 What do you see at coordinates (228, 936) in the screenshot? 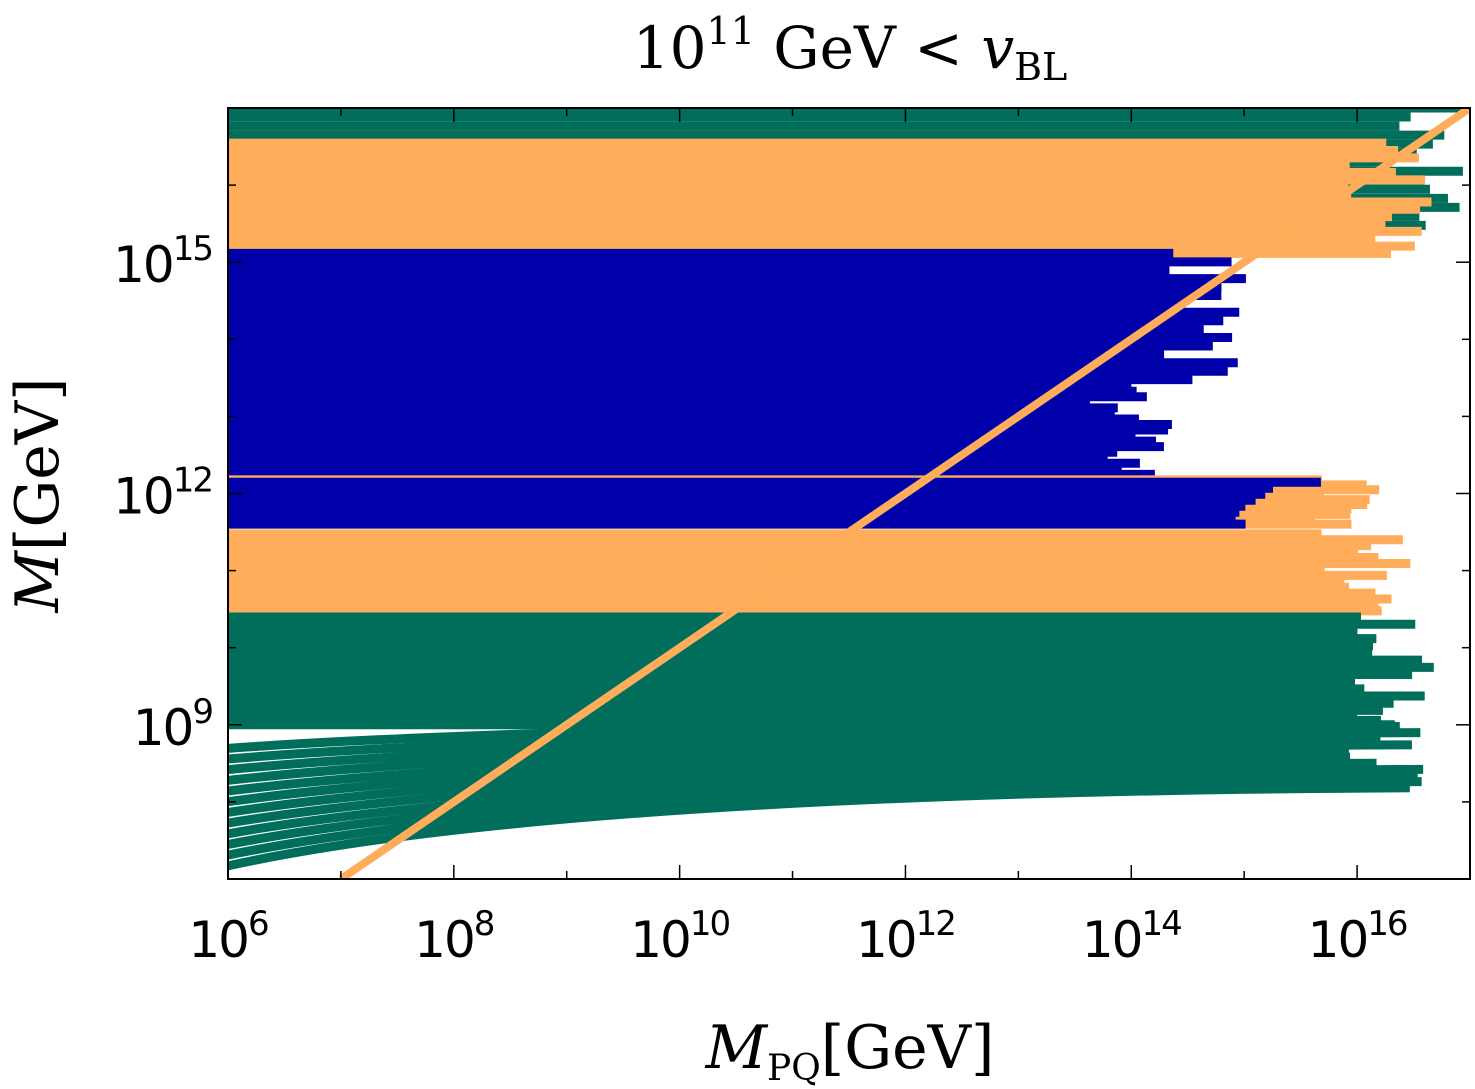
I see `x-tick-label-0: 10⁶` at bounding box center [228, 936].